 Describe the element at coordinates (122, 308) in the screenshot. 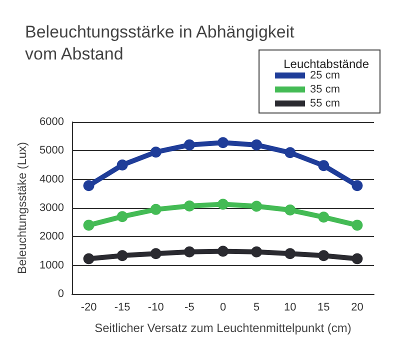

I see `x-tick-label: -15` at that location.